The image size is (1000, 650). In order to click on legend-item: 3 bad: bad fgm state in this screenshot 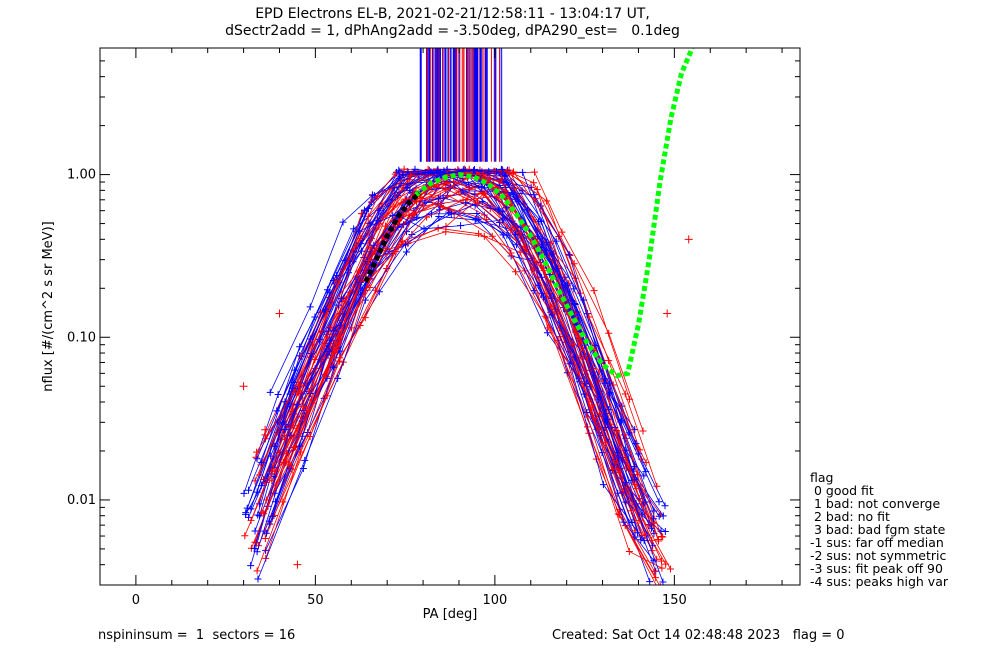, I will do `click(878, 529)`.